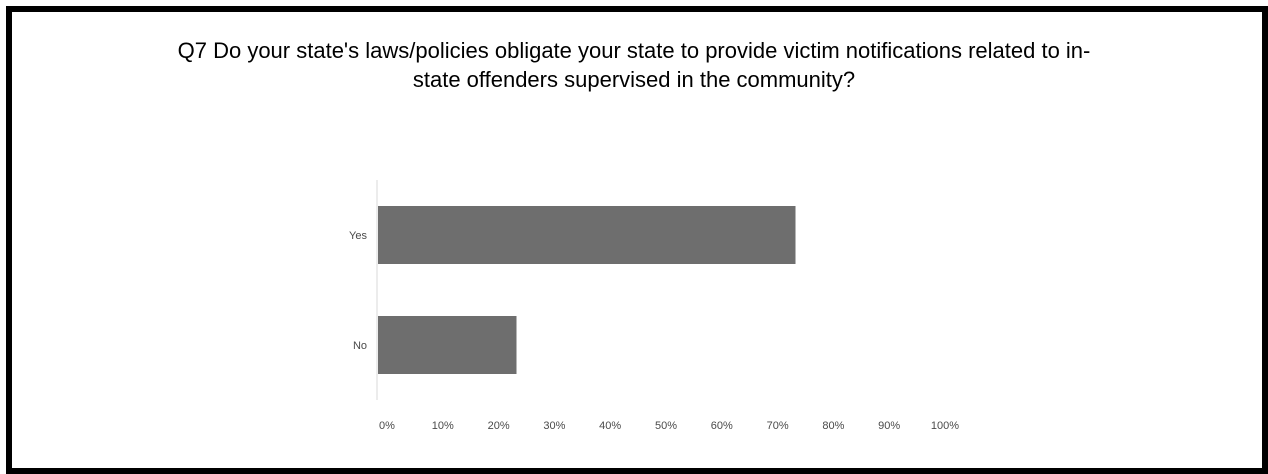  What do you see at coordinates (554, 426) in the screenshot?
I see `x-tick-label: 30%` at bounding box center [554, 426].